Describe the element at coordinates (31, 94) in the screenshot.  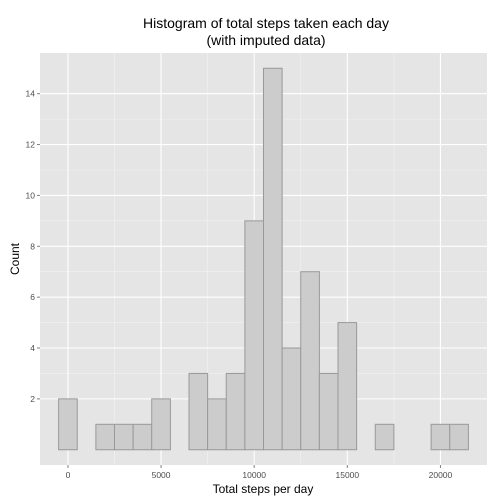
I see `y-tick-label: 14` at that location.